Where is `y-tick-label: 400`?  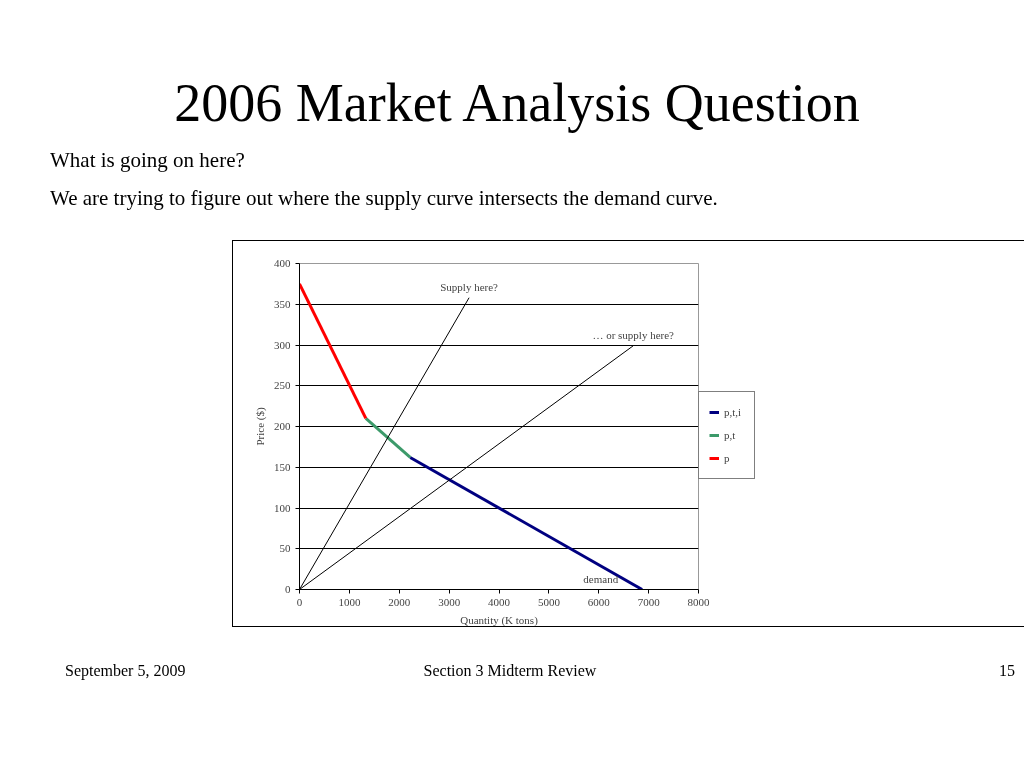 y-tick-label: 400 is located at coordinates (282, 263).